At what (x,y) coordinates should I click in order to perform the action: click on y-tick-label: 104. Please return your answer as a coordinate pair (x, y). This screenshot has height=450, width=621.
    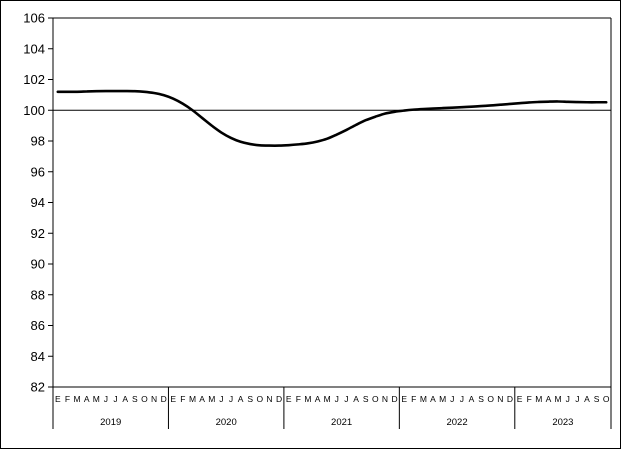
    Looking at the image, I should click on (34, 48).